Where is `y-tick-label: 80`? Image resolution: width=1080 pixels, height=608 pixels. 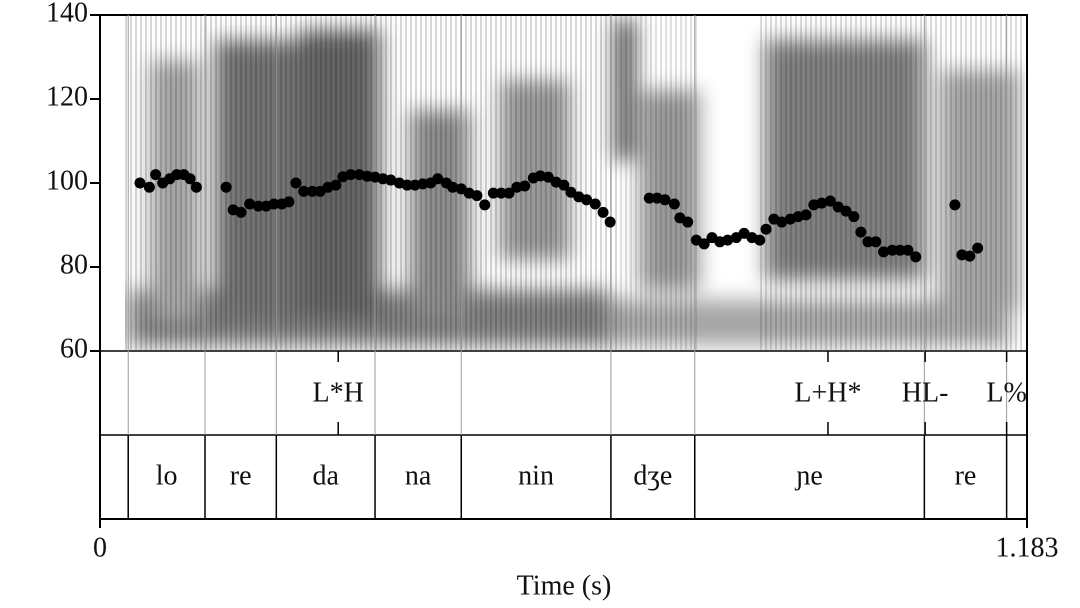 y-tick-label: 80 is located at coordinates (74, 264).